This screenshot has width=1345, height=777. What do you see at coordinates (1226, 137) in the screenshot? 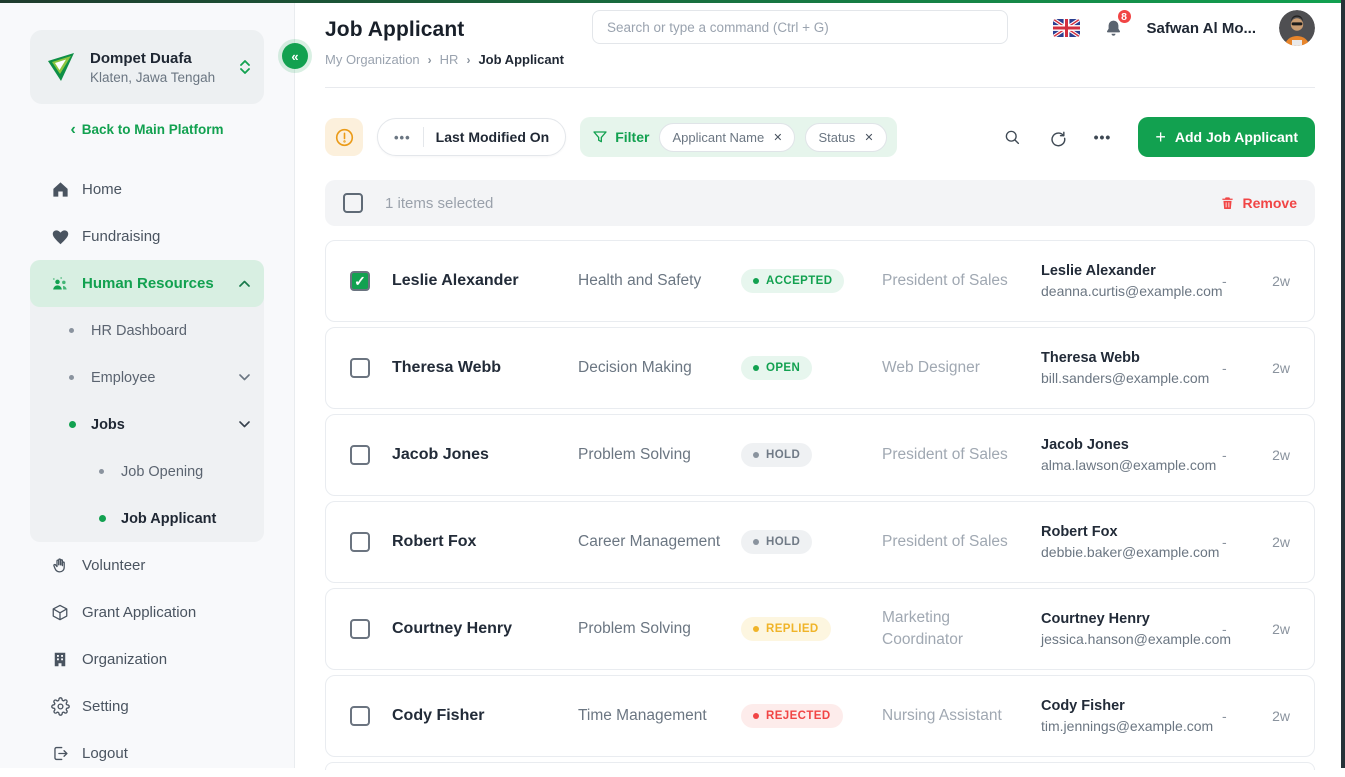
I see `add-job-applicant-button: + Add Job Applicant` at bounding box center [1226, 137].